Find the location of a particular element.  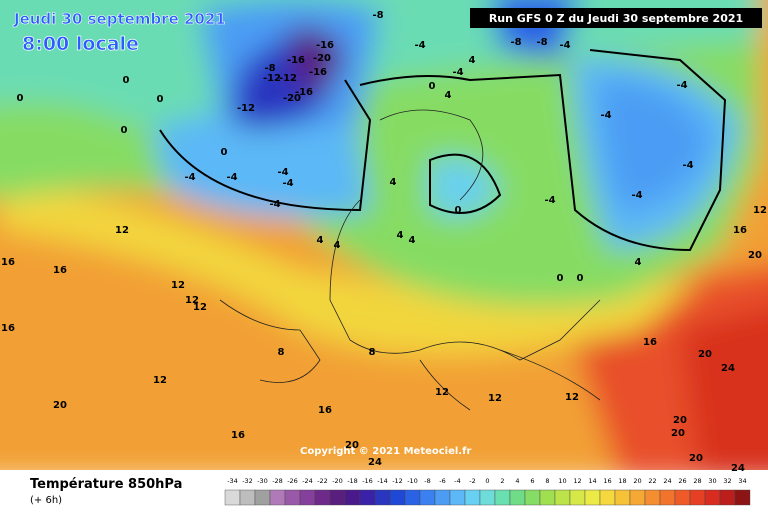

scale-label: 34 is located at coordinates (742, 481).